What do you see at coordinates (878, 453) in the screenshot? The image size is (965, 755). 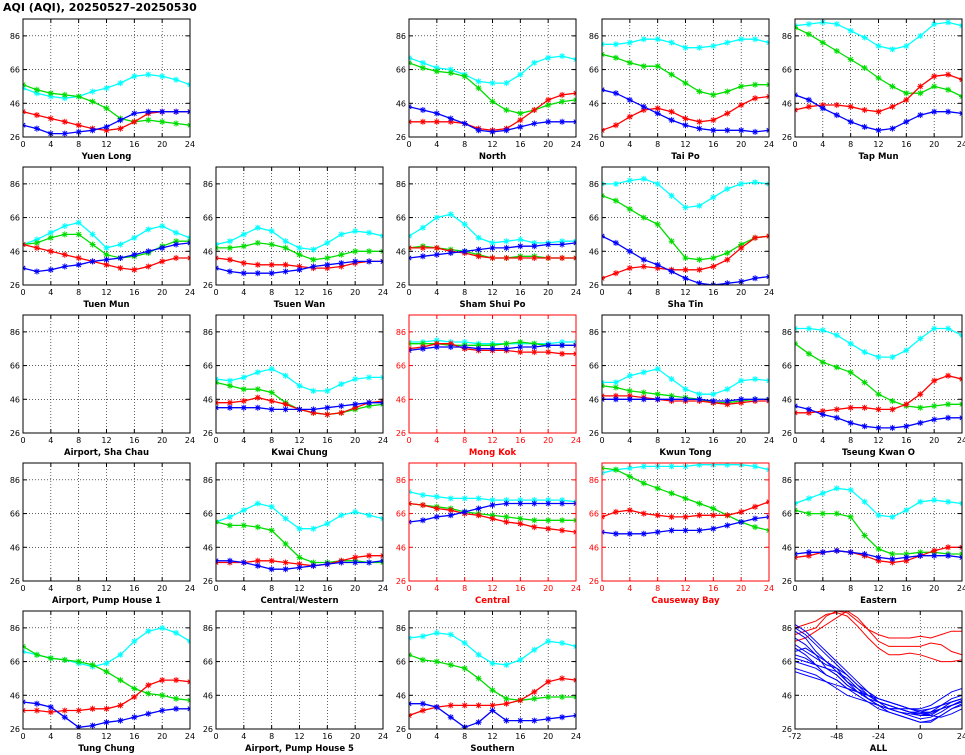 I see `station-label: Tseung Kwan O` at bounding box center [878, 453].